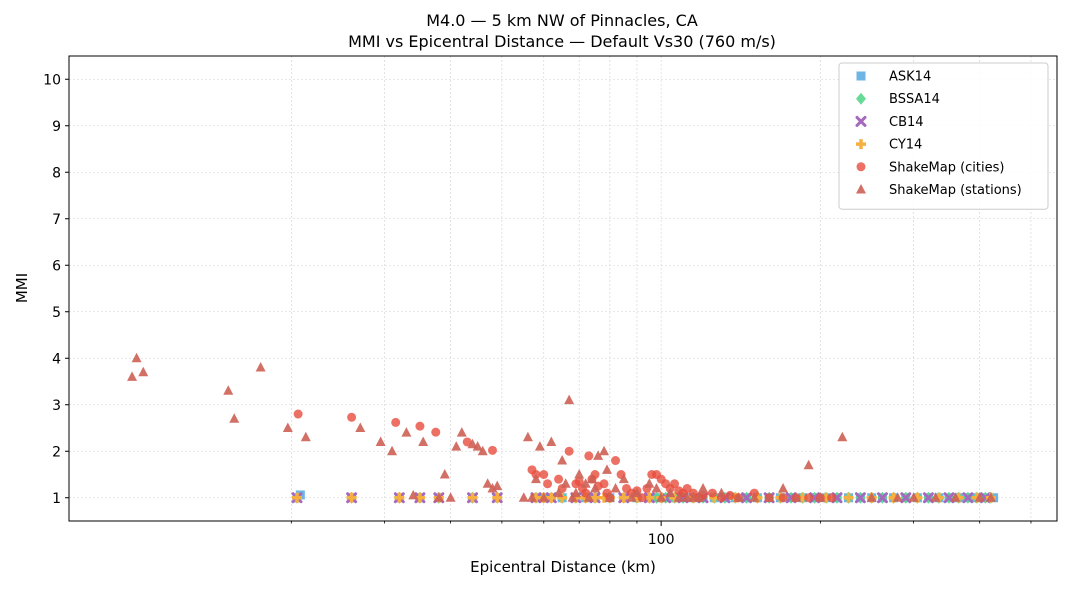  I want to click on y-tick-label: 3, so click(56, 406).